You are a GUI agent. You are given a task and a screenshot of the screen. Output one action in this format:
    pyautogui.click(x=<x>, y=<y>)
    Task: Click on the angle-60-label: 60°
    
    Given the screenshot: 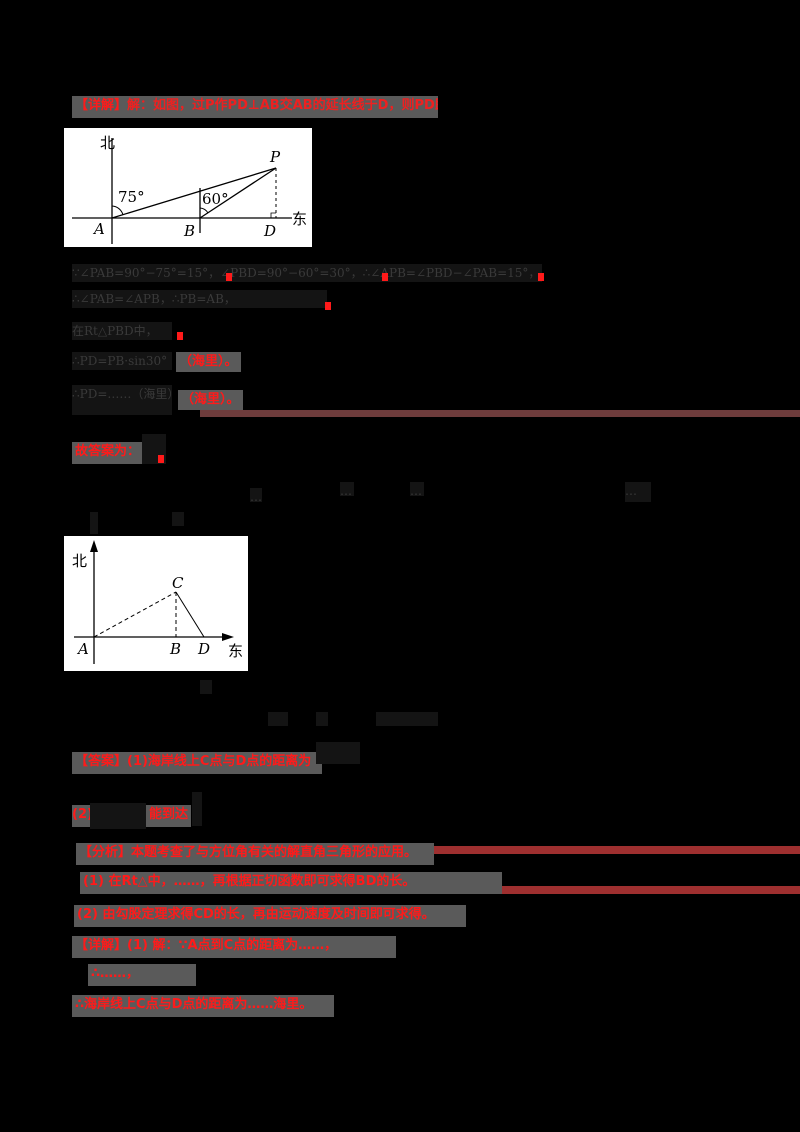 What is the action you would take?
    pyautogui.click(x=215, y=199)
    